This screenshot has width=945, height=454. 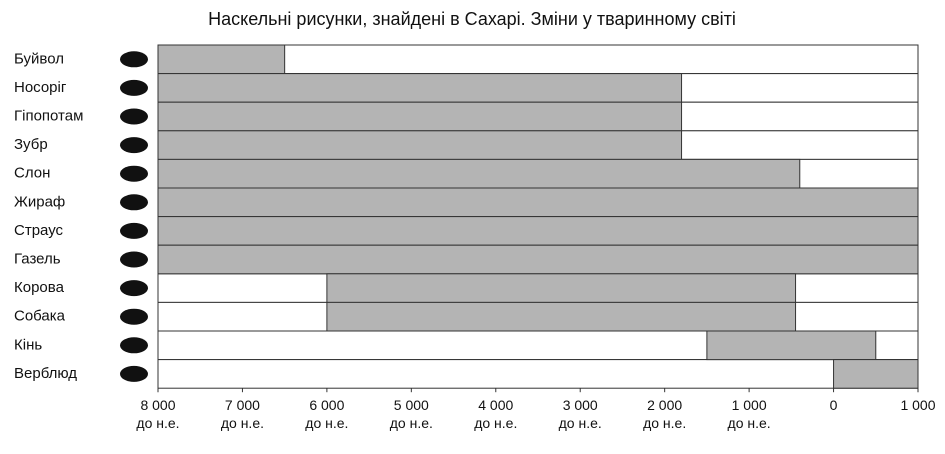 What do you see at coordinates (48, 115) in the screenshot?
I see `y-tick-label: Гіпопотам` at bounding box center [48, 115].